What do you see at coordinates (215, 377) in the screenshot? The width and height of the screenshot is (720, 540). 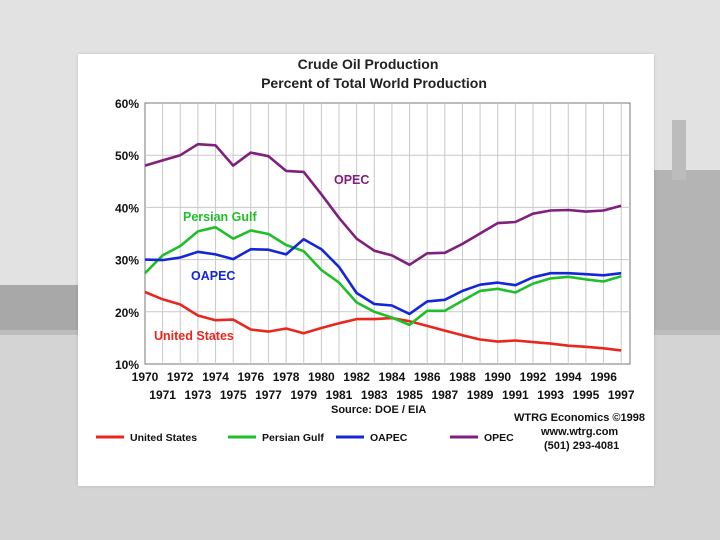 I see `x-tick-label: 1974` at bounding box center [215, 377].